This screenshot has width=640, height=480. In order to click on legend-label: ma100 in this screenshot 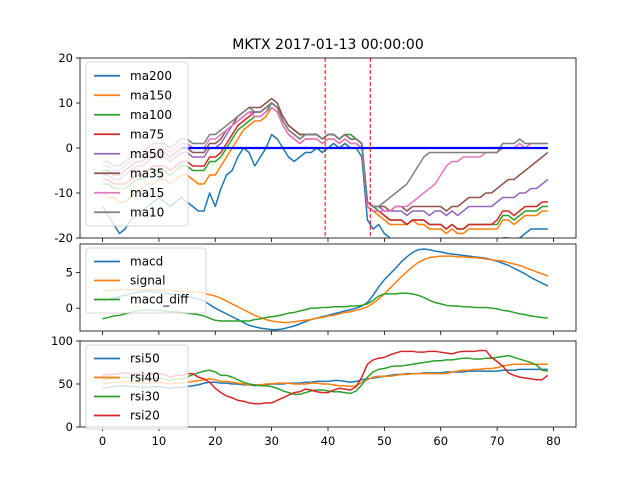, I will do `click(151, 115)`.